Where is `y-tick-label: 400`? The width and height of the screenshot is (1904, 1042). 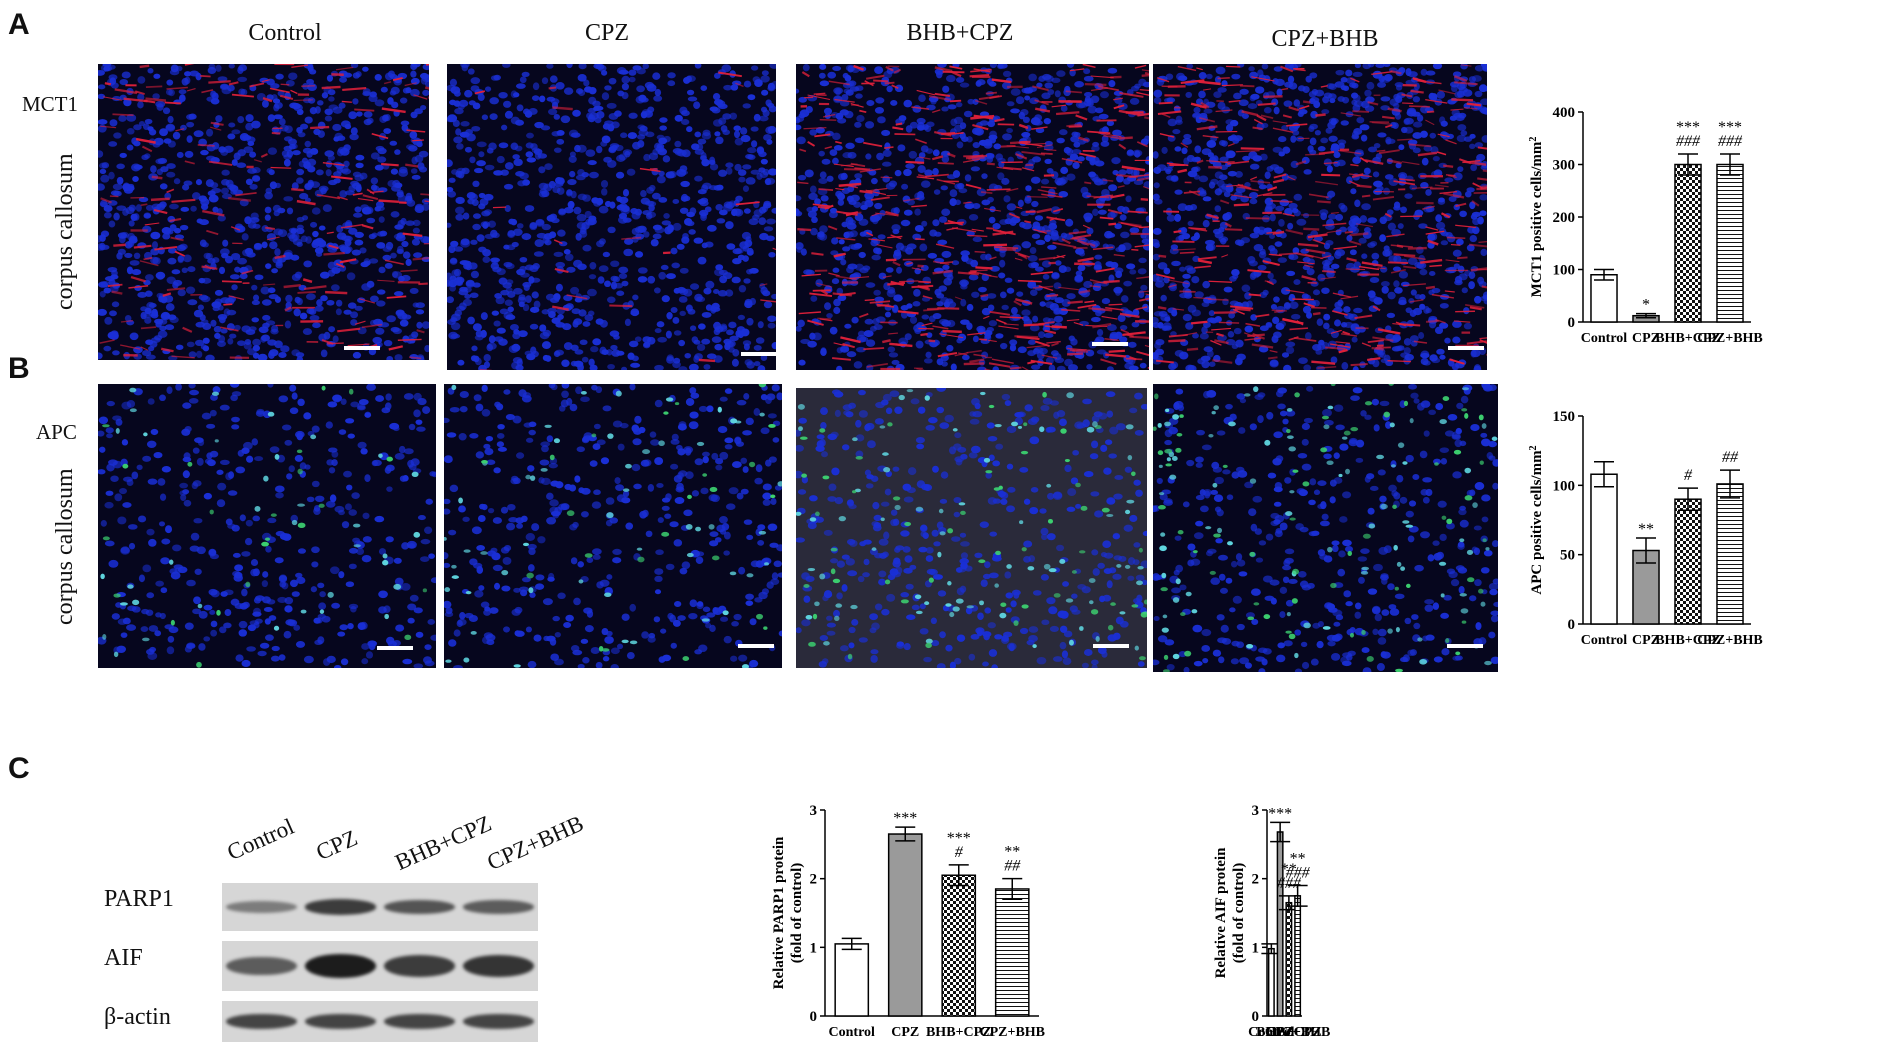
y-tick-label: 400 is located at coordinates (1564, 113).